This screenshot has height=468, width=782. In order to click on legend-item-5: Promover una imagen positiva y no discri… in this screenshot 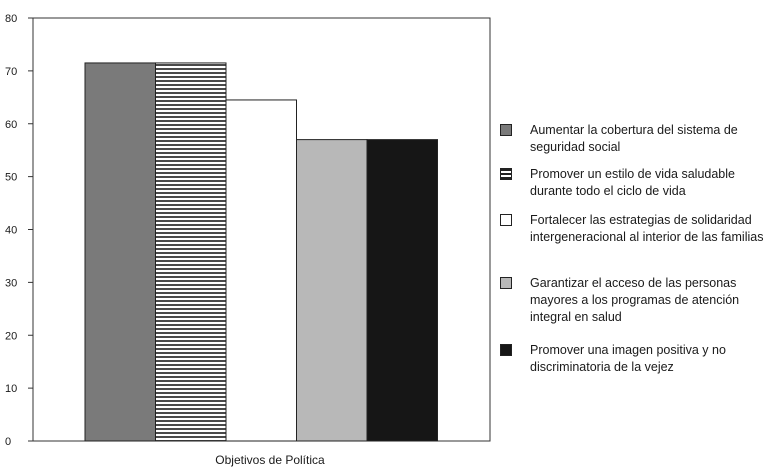, I will do `click(640, 359)`.